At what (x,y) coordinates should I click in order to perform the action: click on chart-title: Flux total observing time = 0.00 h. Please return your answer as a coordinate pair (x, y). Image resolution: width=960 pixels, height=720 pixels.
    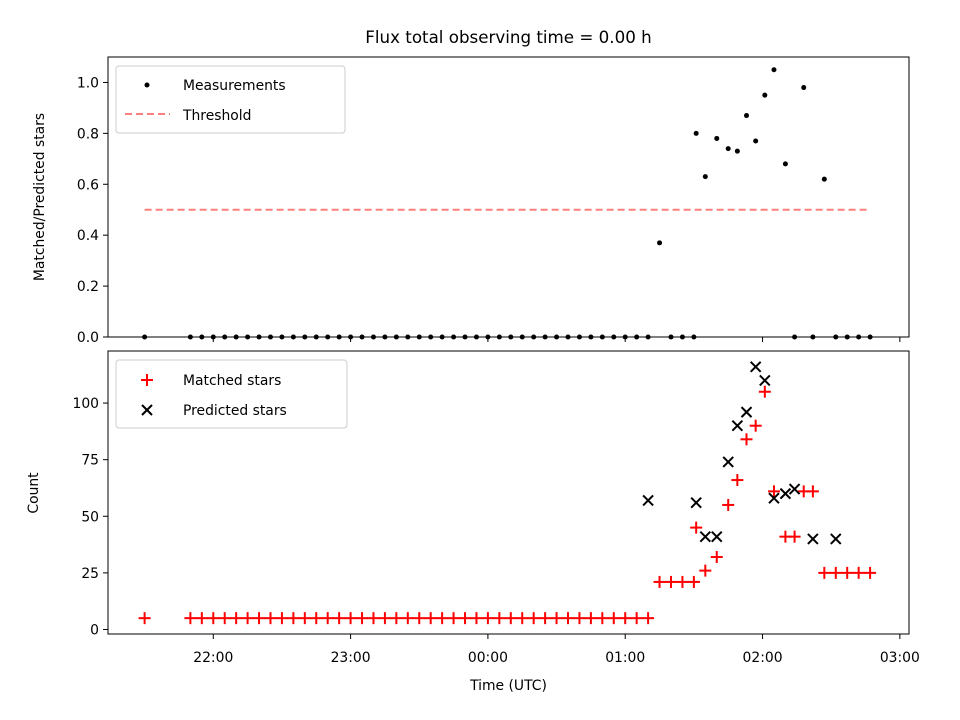
    Looking at the image, I should click on (508, 37).